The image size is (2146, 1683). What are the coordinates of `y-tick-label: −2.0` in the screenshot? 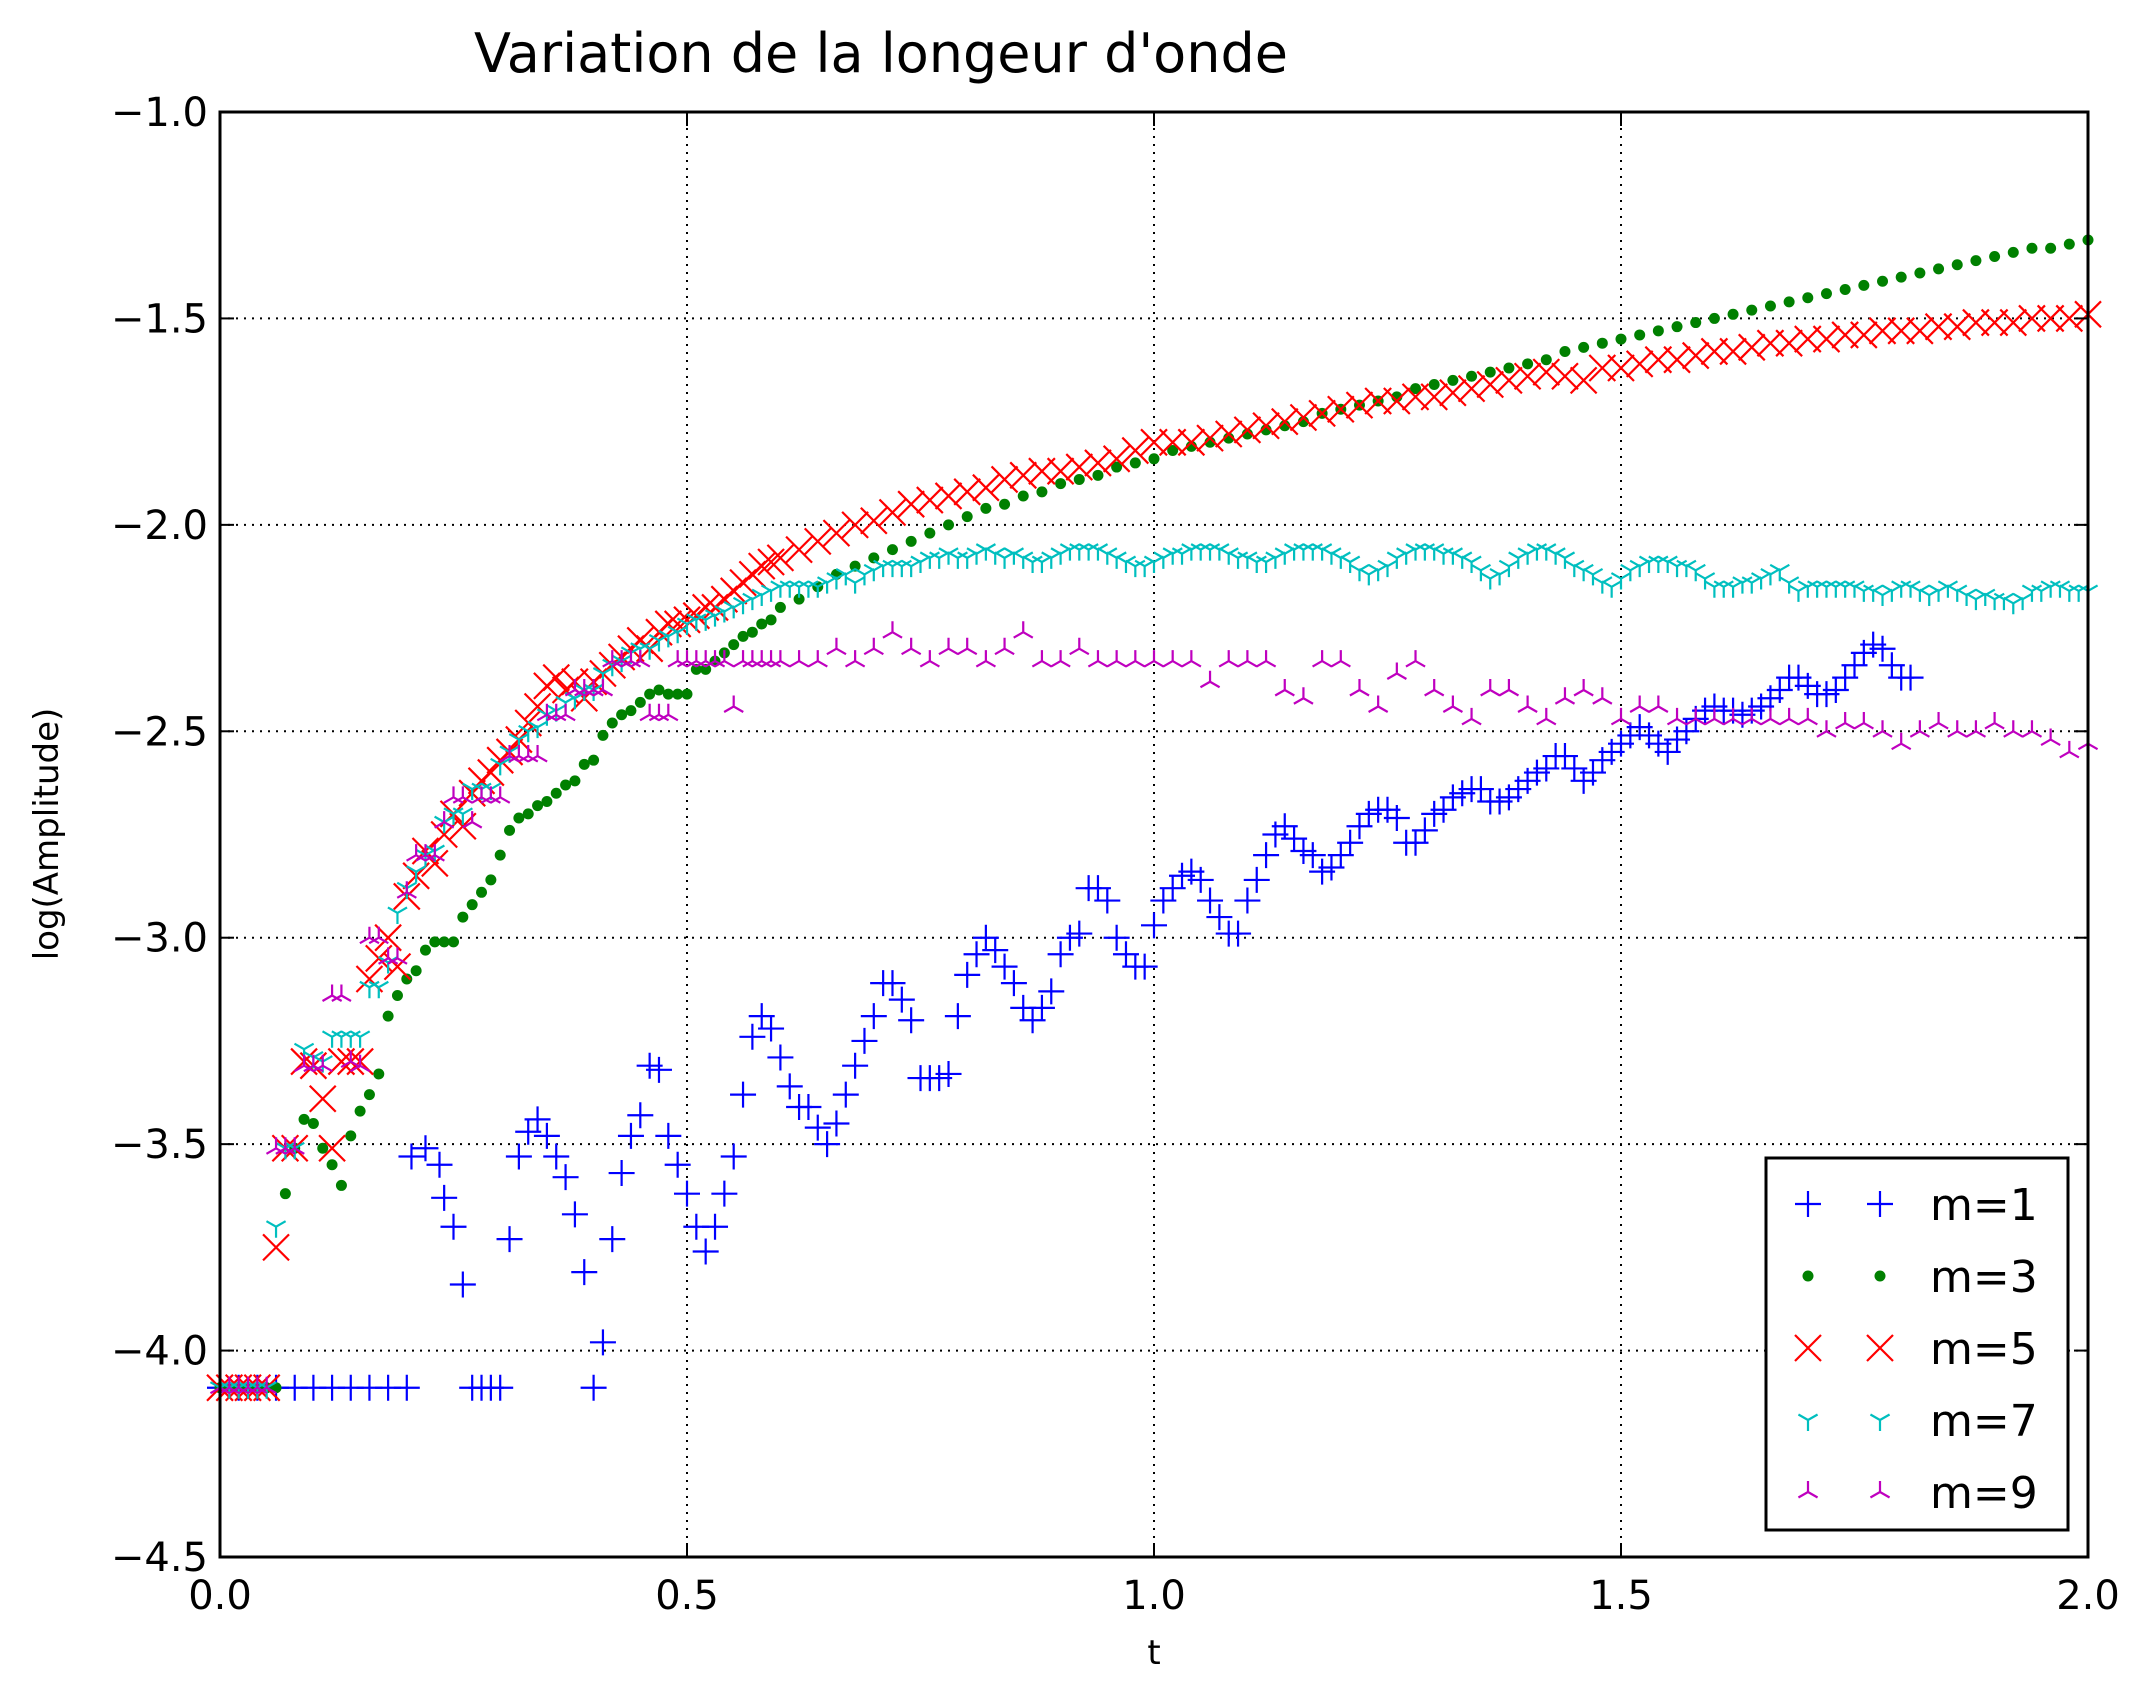 It's located at (159, 526).